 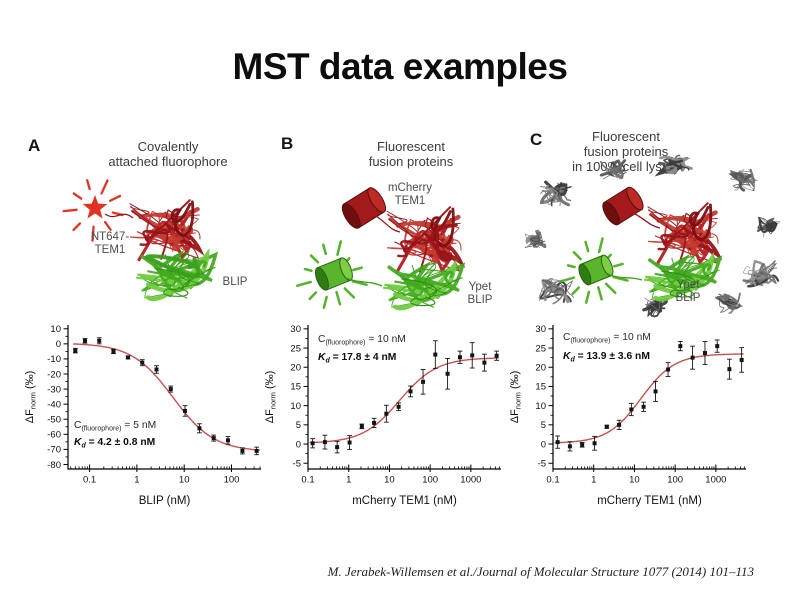 I want to click on y-tick-label: 25, so click(x=295, y=348).